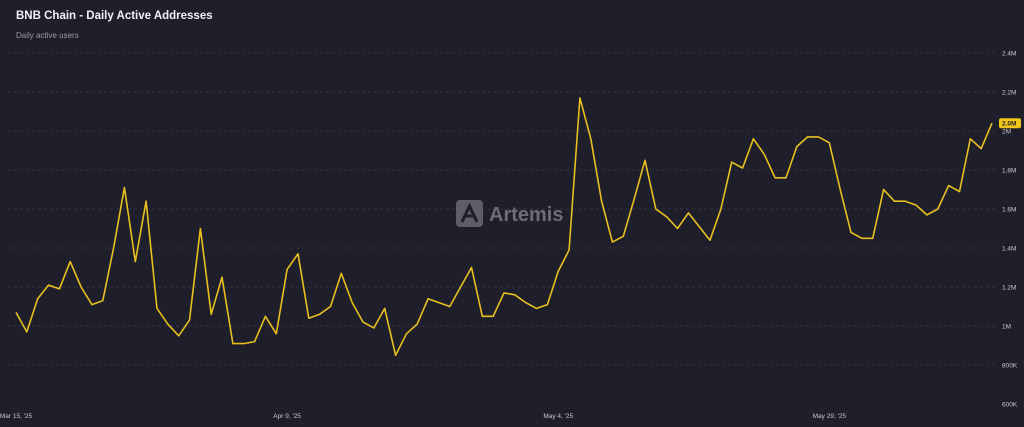 Image resolution: width=1024 pixels, height=427 pixels. I want to click on artemis-logo-glyph, so click(469, 212).